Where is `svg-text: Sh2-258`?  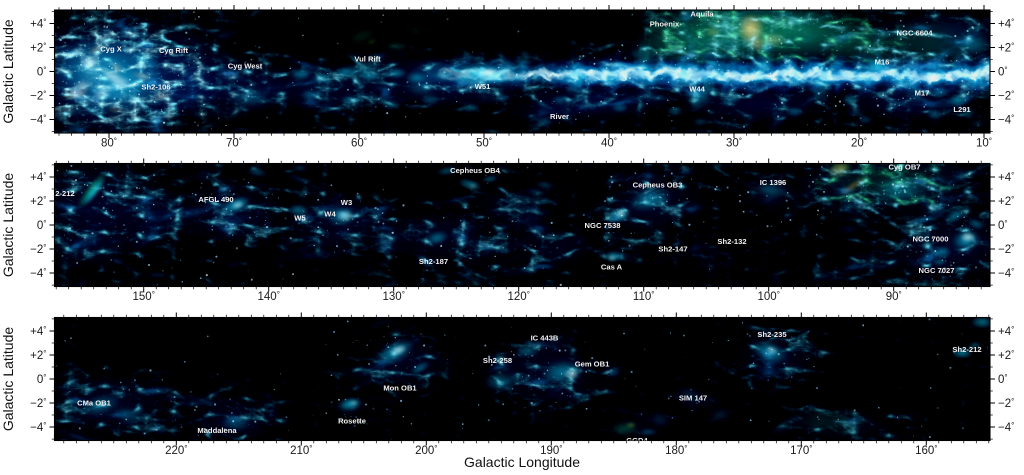 svg-text: Sh2-258 is located at coordinates (497, 360).